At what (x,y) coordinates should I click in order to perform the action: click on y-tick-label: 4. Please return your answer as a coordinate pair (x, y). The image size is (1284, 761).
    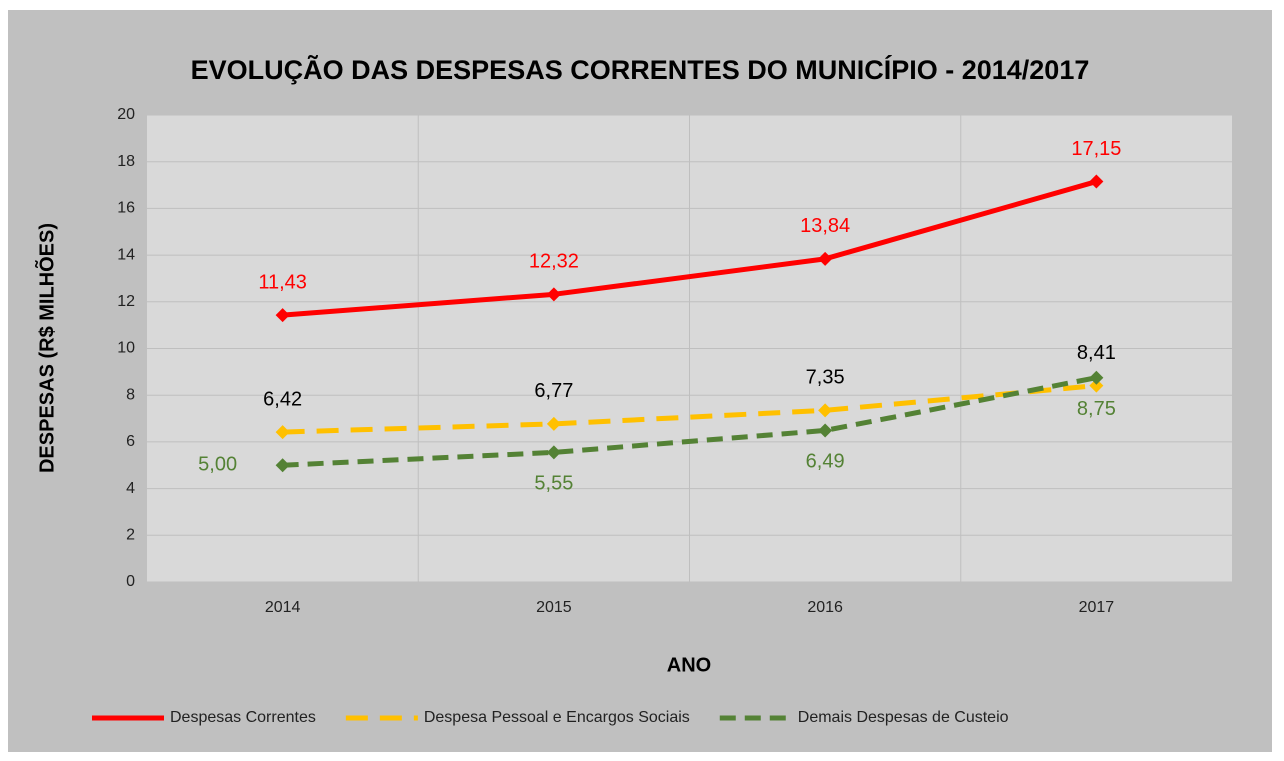
    Looking at the image, I should click on (130, 488).